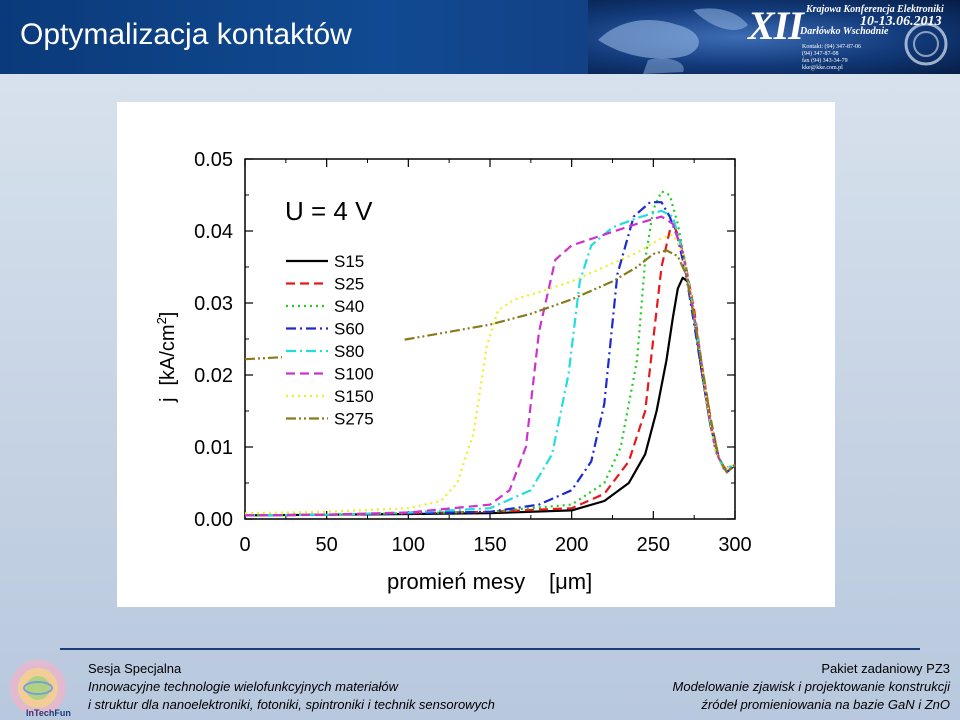 The width and height of the screenshot is (960, 720). What do you see at coordinates (653, 545) in the screenshot?
I see `x-tick-label: 250` at bounding box center [653, 545].